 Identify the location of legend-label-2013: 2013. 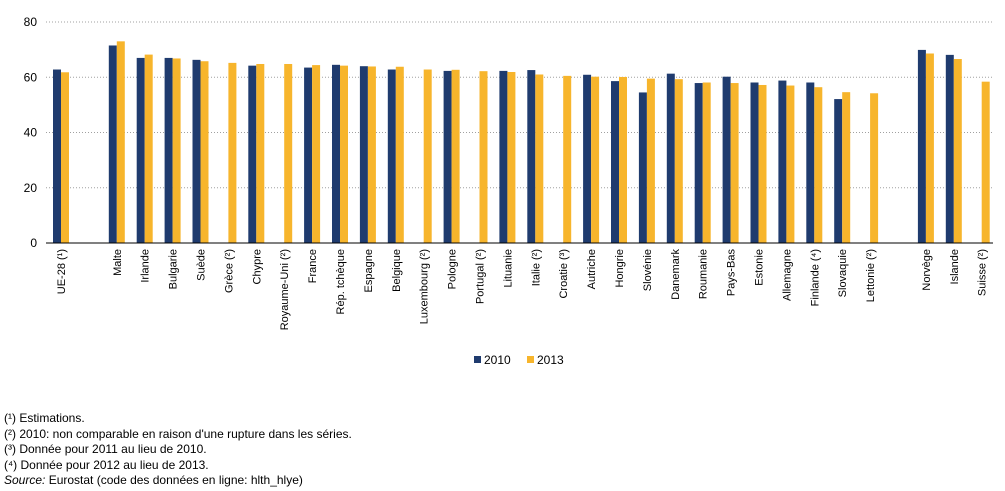
(550, 360).